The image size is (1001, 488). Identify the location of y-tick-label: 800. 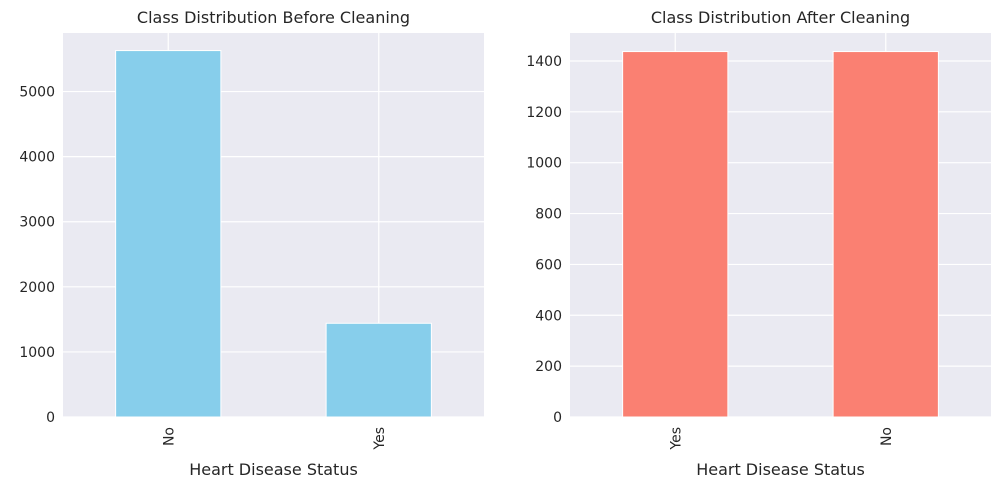
(548, 215).